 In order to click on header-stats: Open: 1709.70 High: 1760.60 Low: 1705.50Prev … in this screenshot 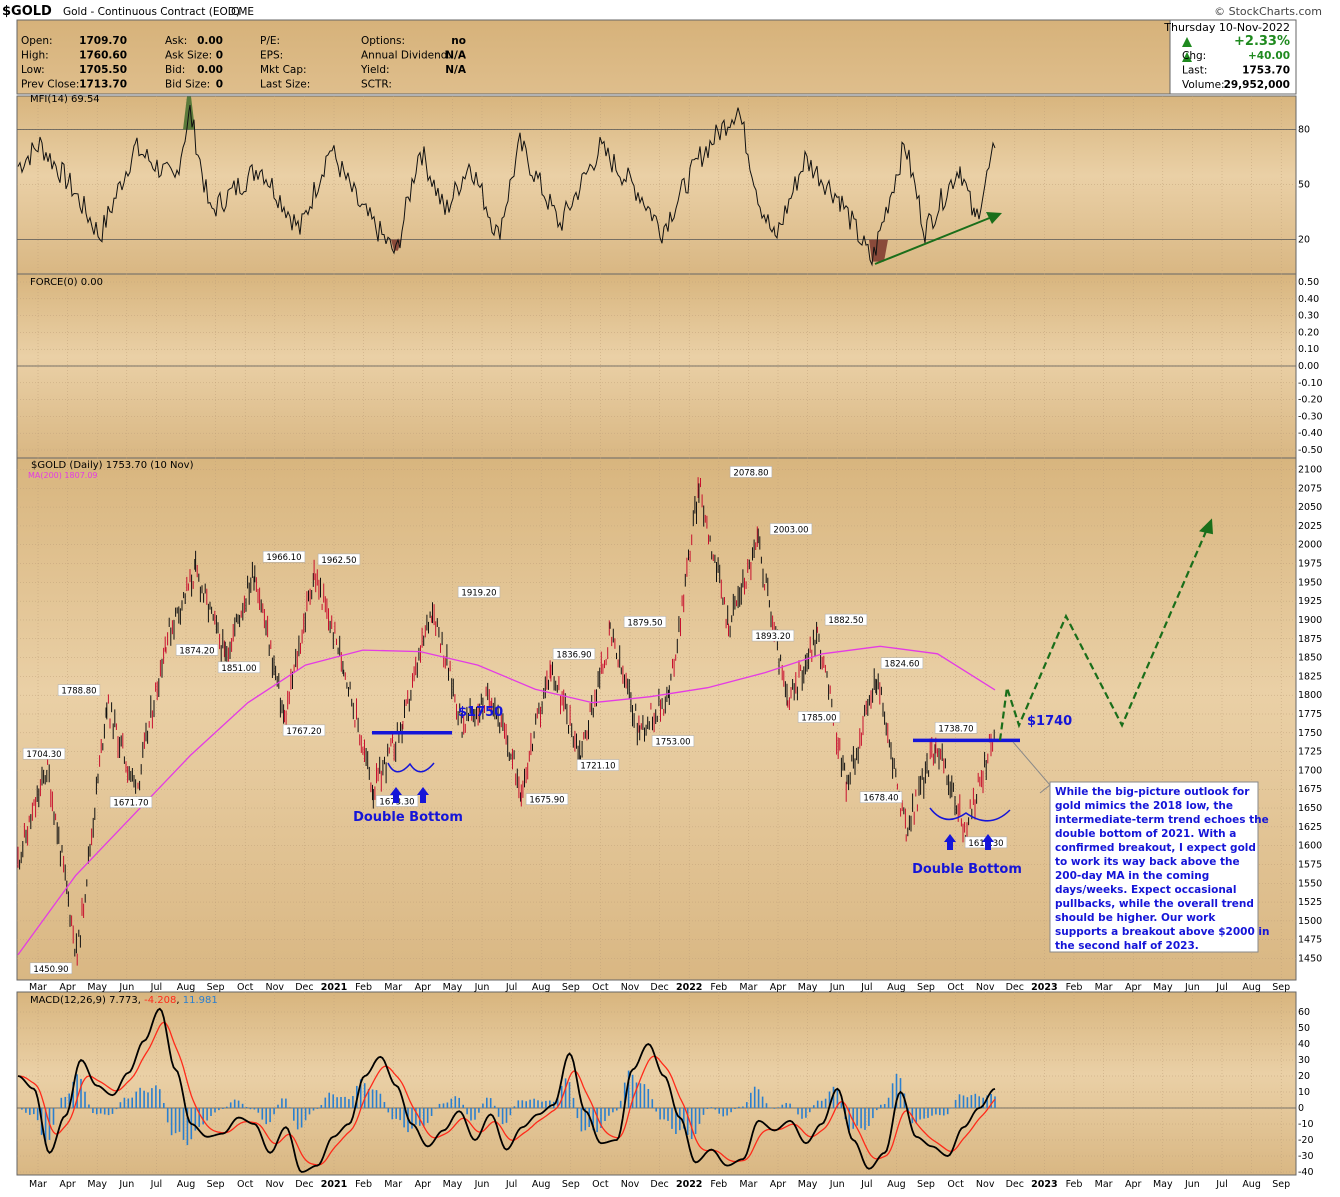, I will do `click(244, 63)`.